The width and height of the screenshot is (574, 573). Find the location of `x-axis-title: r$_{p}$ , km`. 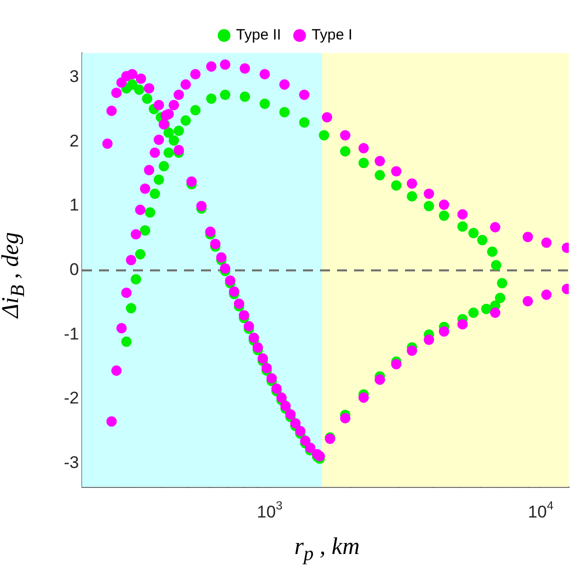

x-axis-title: r$_{p}$ , km is located at coordinates (327, 550).